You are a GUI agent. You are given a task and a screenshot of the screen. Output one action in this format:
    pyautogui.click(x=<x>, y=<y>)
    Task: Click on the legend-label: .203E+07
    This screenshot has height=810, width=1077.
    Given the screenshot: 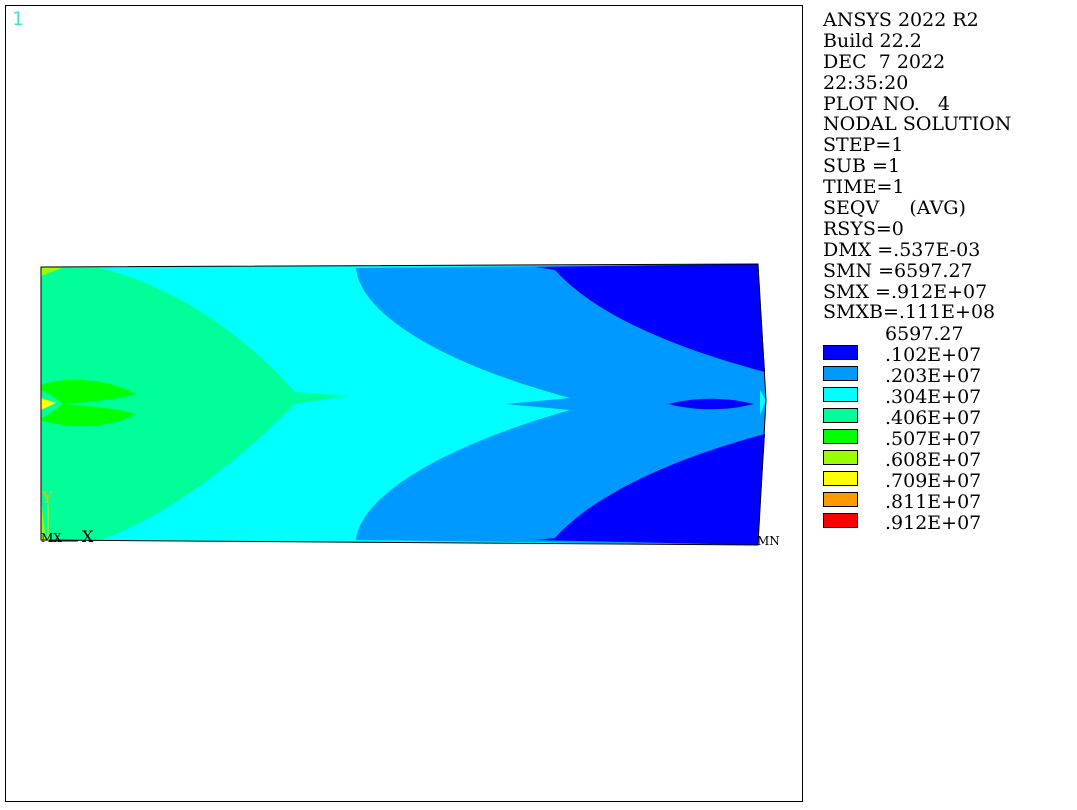 What is the action you would take?
    pyautogui.click(x=933, y=376)
    